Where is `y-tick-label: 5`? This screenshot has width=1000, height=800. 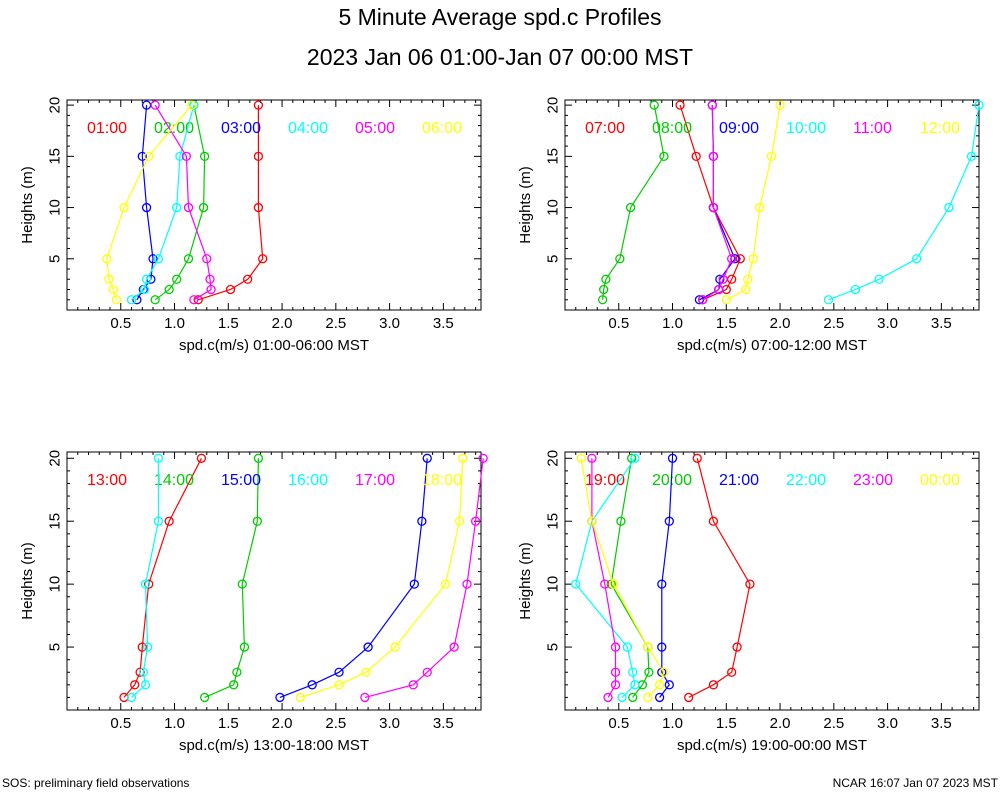 y-tick-label: 5 is located at coordinates (55, 647).